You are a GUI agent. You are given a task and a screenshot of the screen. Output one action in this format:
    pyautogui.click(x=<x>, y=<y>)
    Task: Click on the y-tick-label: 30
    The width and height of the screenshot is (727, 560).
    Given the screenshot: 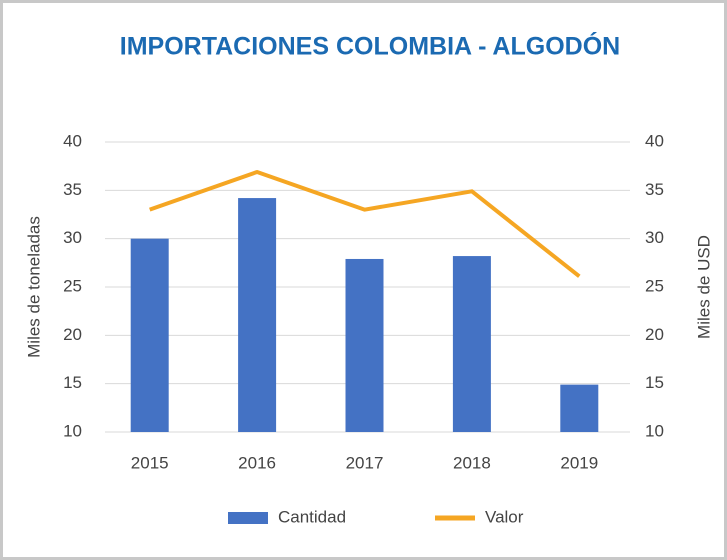 What is the action you would take?
    pyautogui.click(x=72, y=237)
    